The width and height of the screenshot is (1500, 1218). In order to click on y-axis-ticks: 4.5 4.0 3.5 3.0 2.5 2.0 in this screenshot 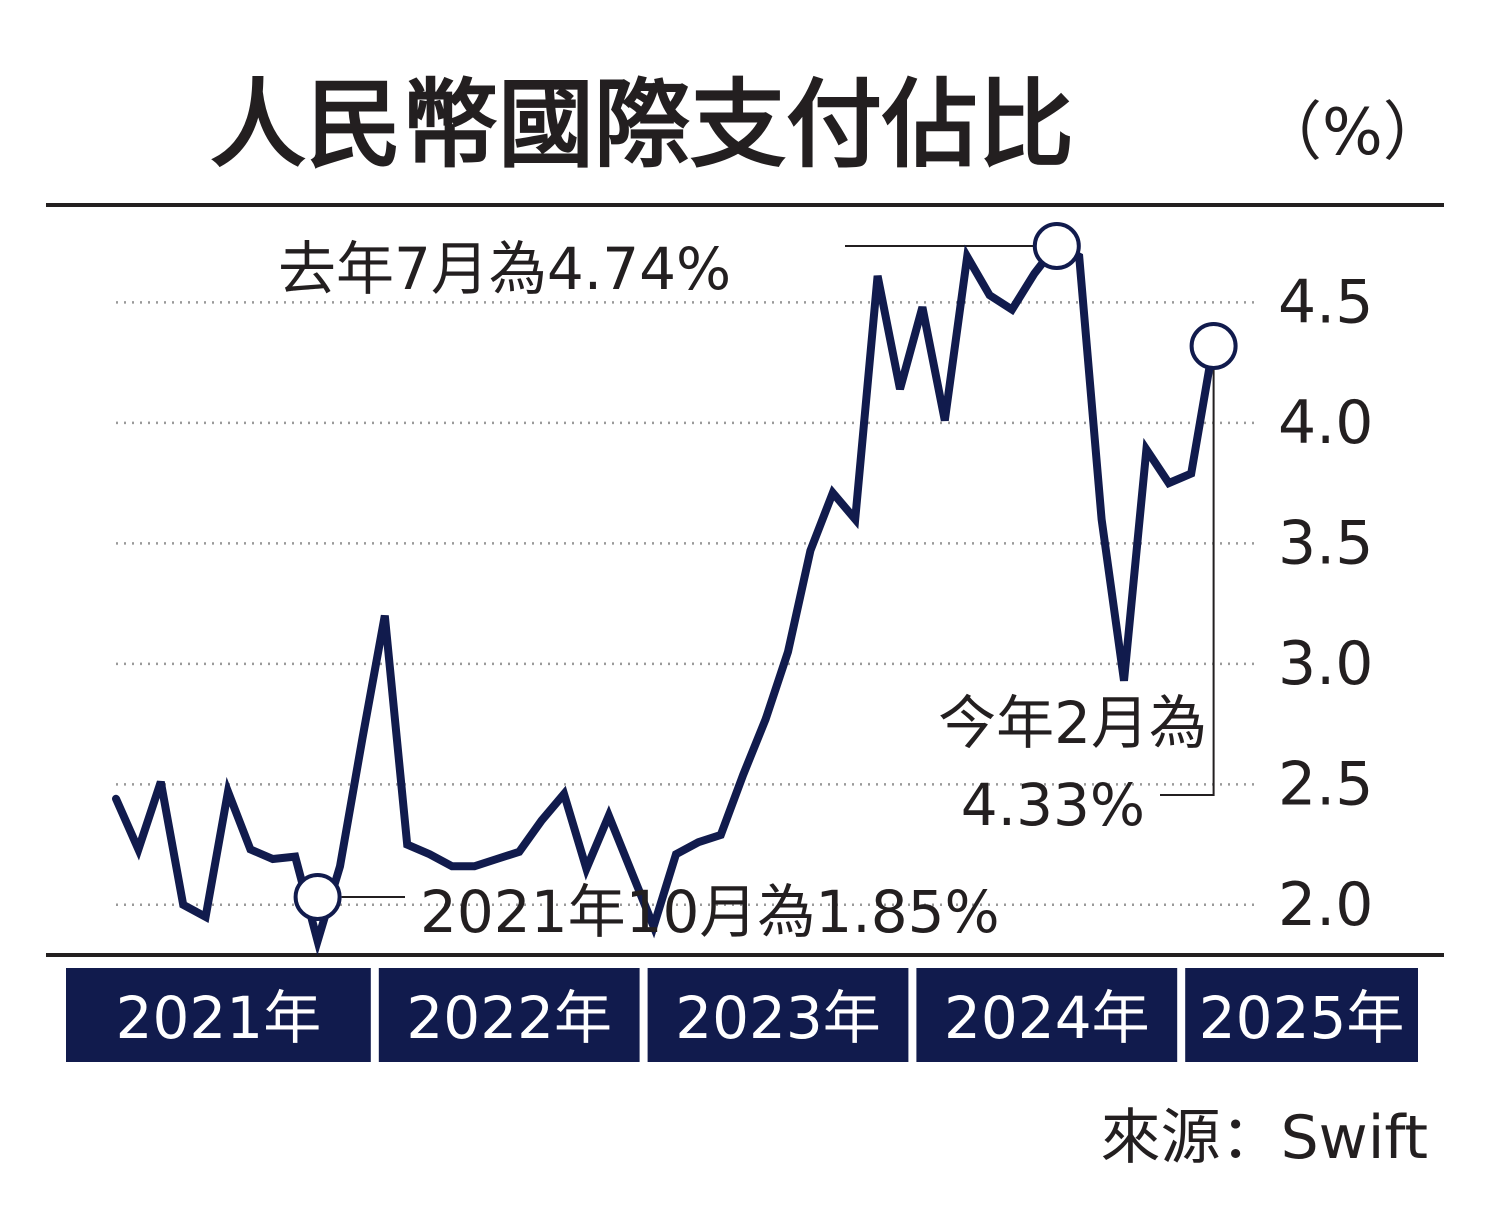, I will do `click(1325, 603)`.